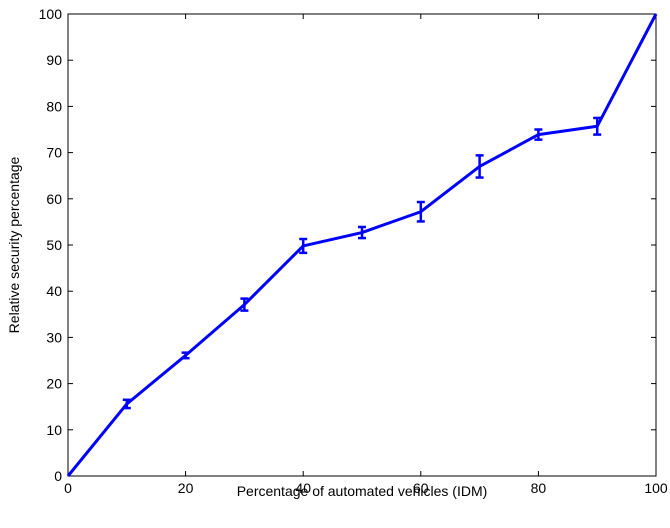 The width and height of the screenshot is (670, 528). I want to click on x-tick-label: 60, so click(421, 488).